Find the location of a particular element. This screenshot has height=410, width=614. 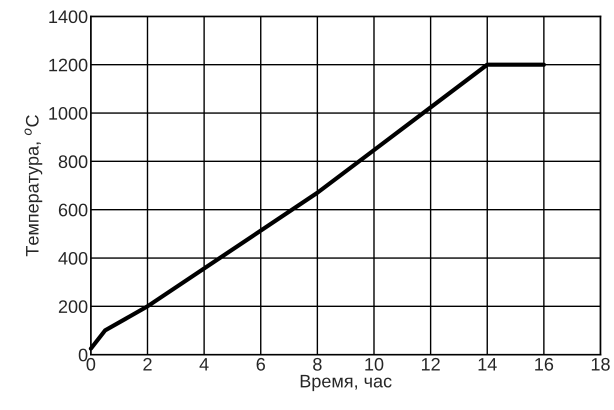

x-tick-label: 10 is located at coordinates (374, 364).